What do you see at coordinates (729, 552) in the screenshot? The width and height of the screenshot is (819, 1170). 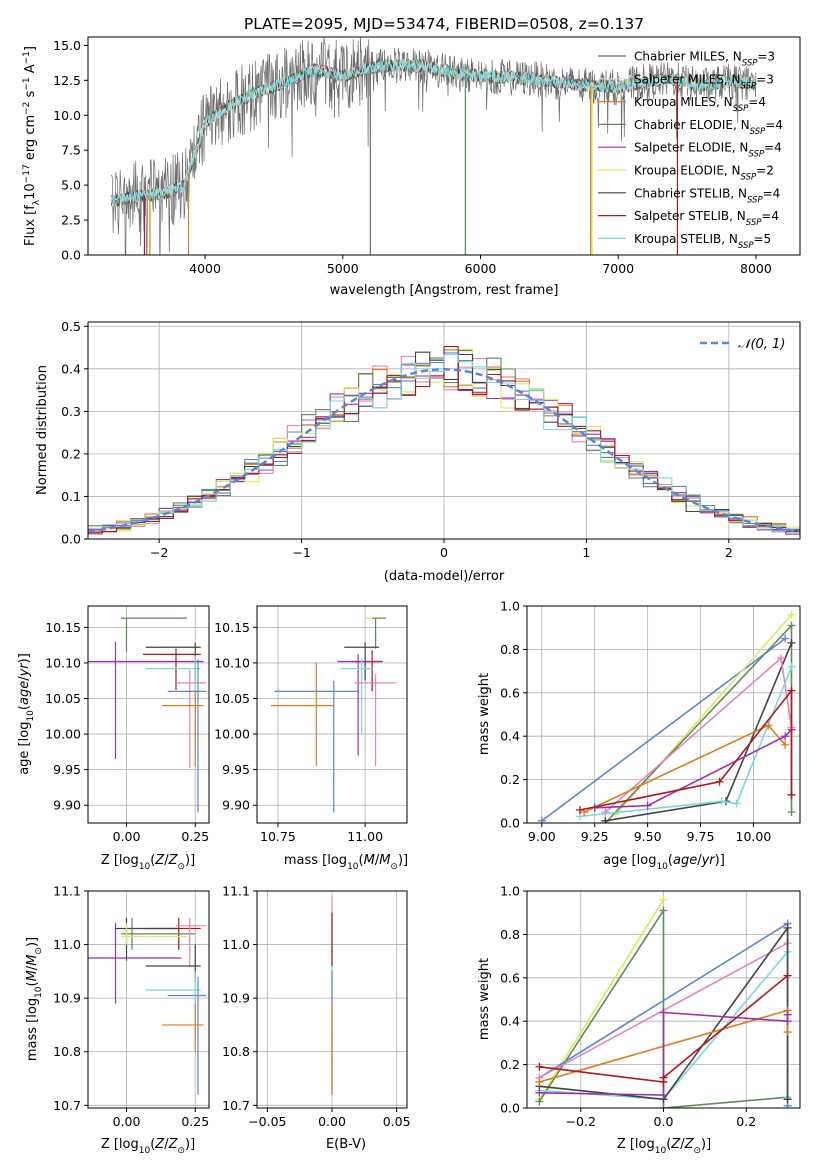 I see `x-tick-label: 2` at bounding box center [729, 552].